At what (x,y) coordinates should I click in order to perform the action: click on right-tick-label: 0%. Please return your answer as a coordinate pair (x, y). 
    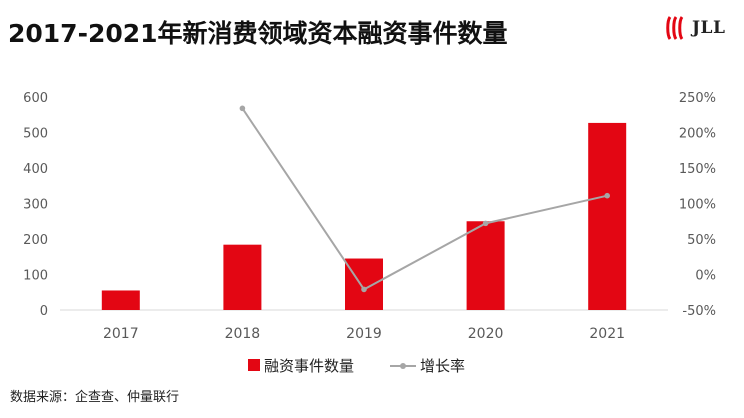
    Looking at the image, I should click on (705, 276).